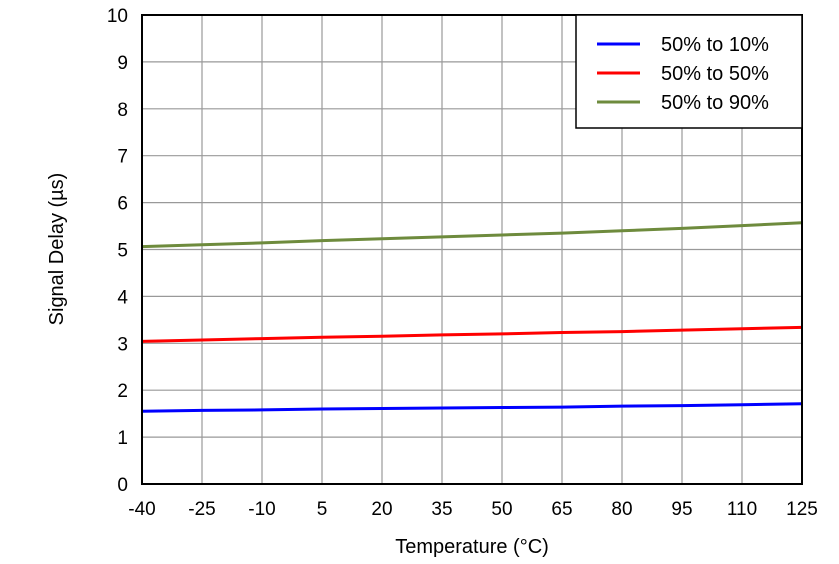 The image size is (839, 564). I want to click on y-tick-label: 2, so click(122, 391).